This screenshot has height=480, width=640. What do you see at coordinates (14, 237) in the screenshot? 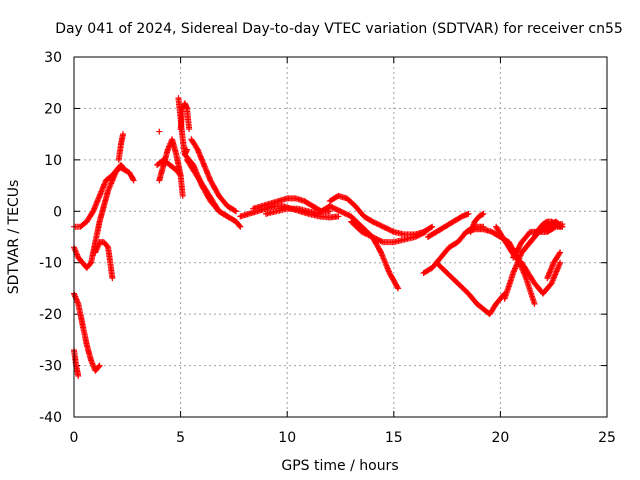
I see `y-axis-label: SDTVAR / TECUs` at bounding box center [14, 237].